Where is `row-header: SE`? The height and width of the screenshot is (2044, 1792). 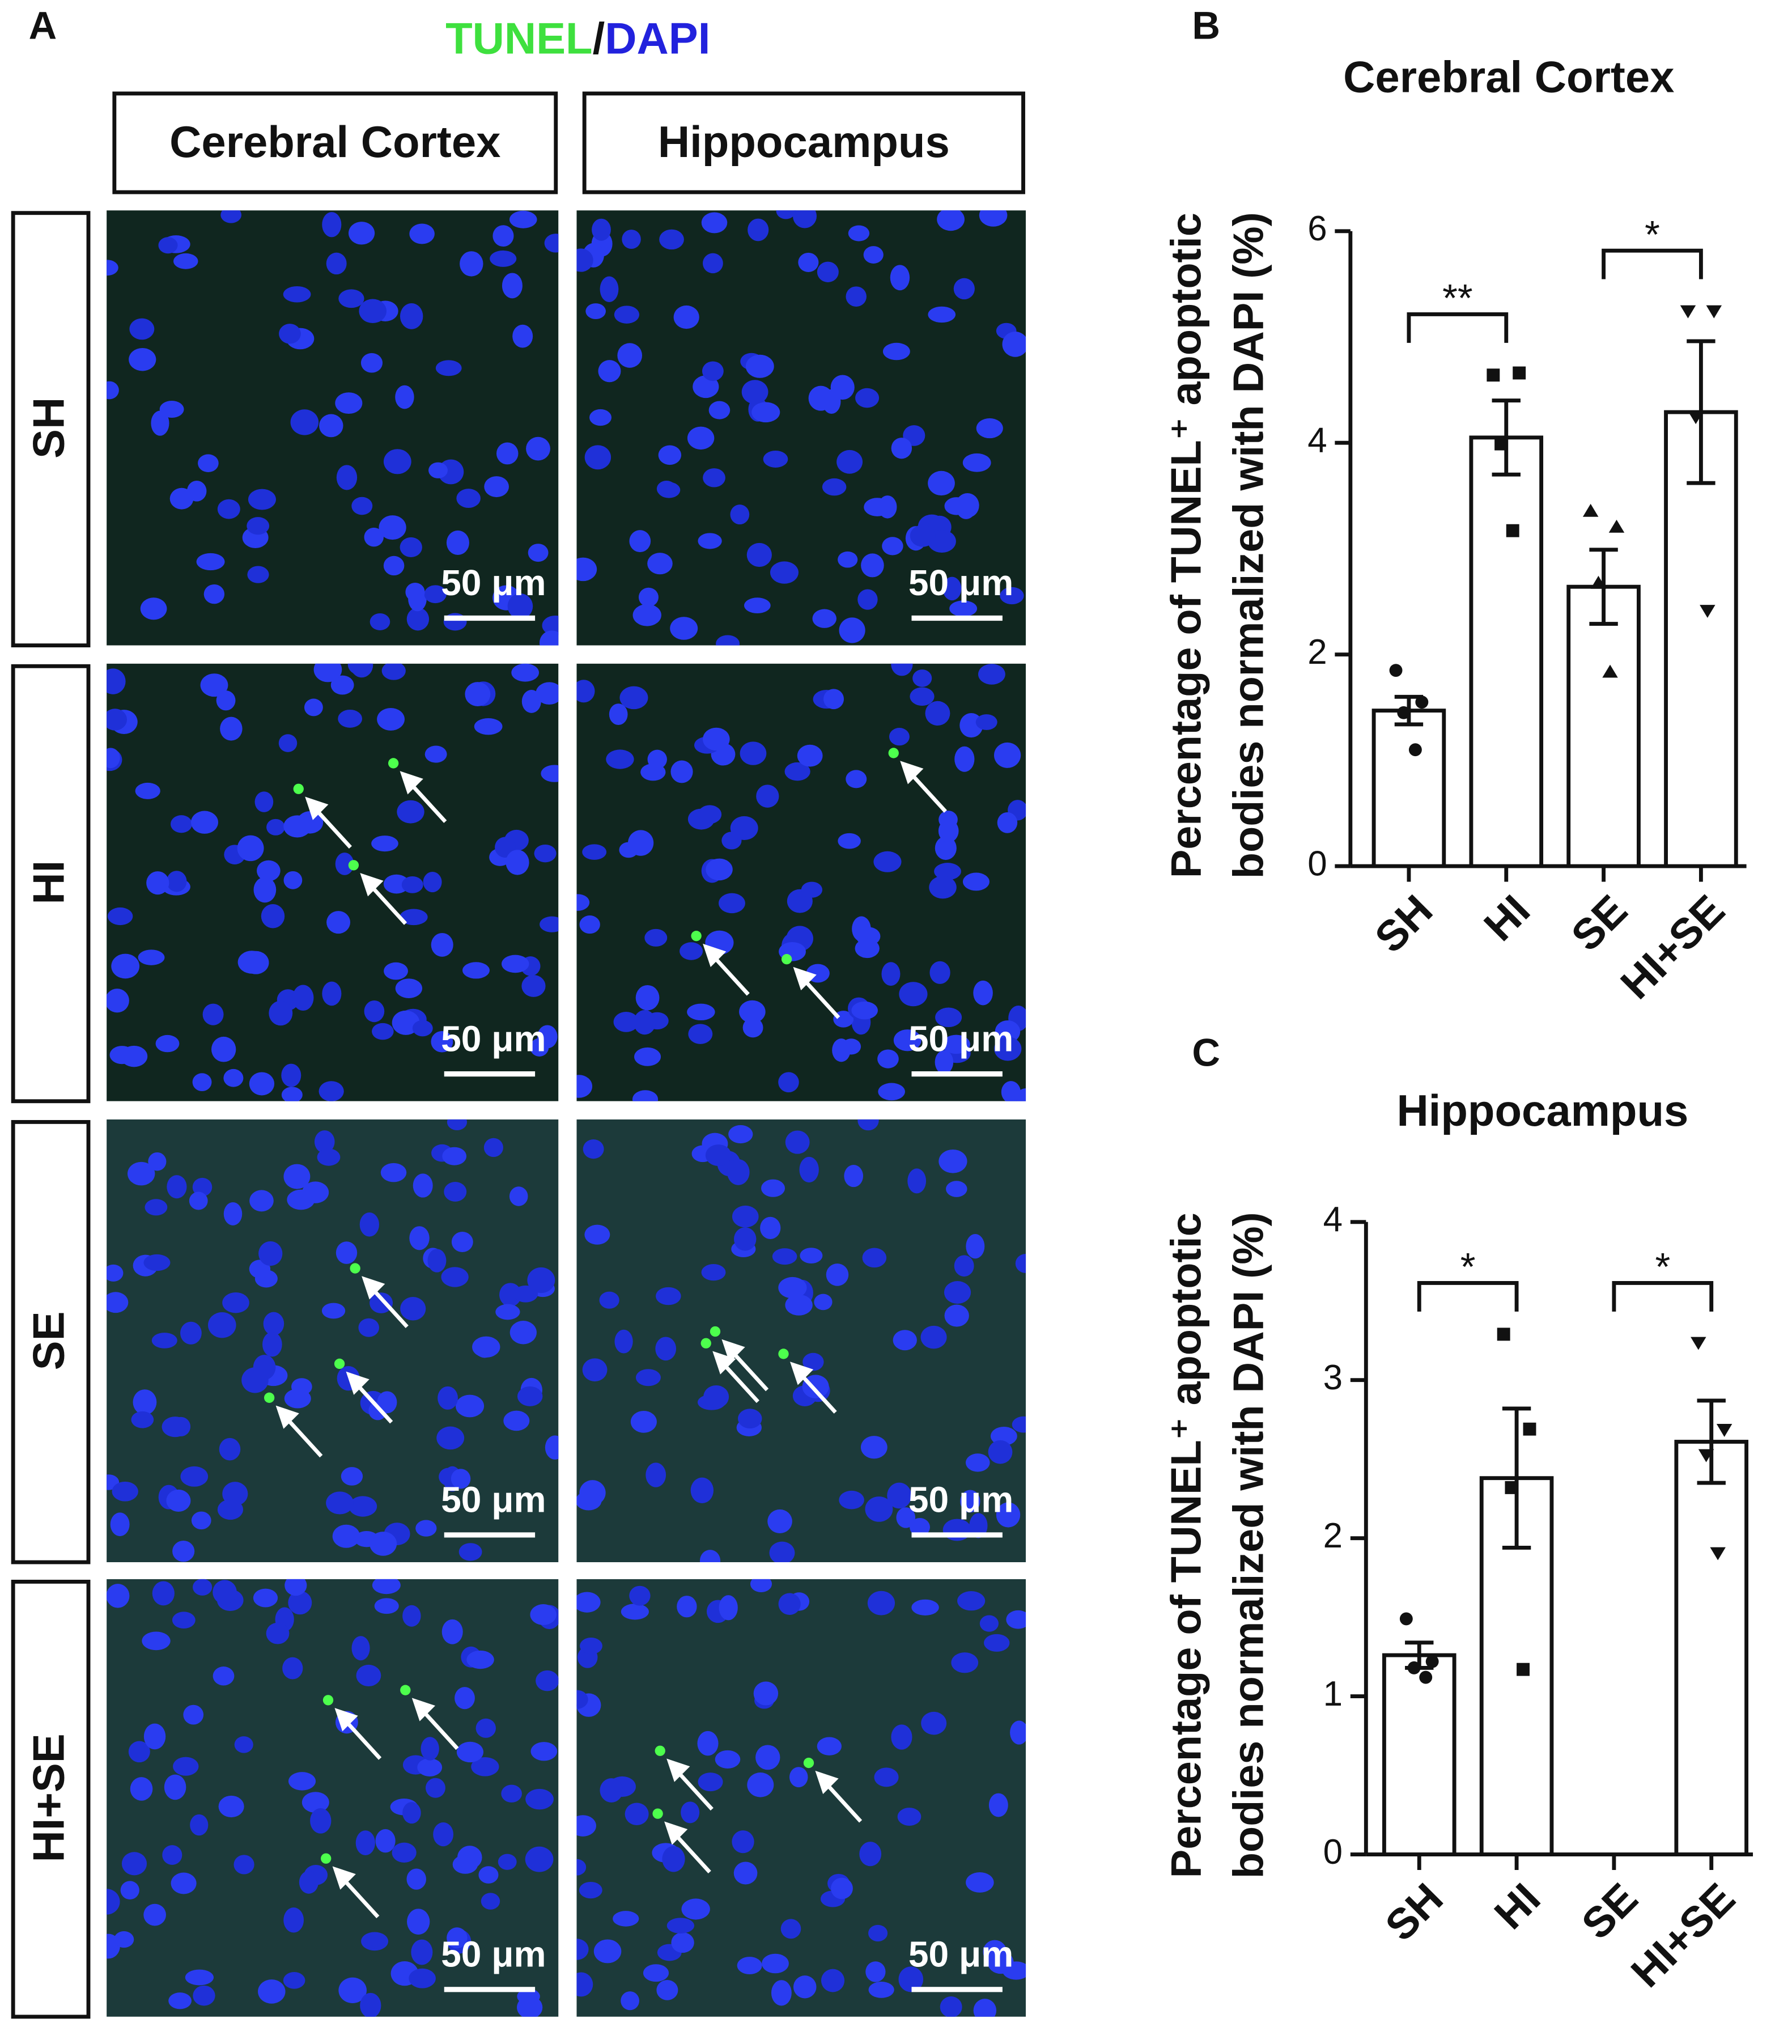 row-header: SE is located at coordinates (48, 1341).